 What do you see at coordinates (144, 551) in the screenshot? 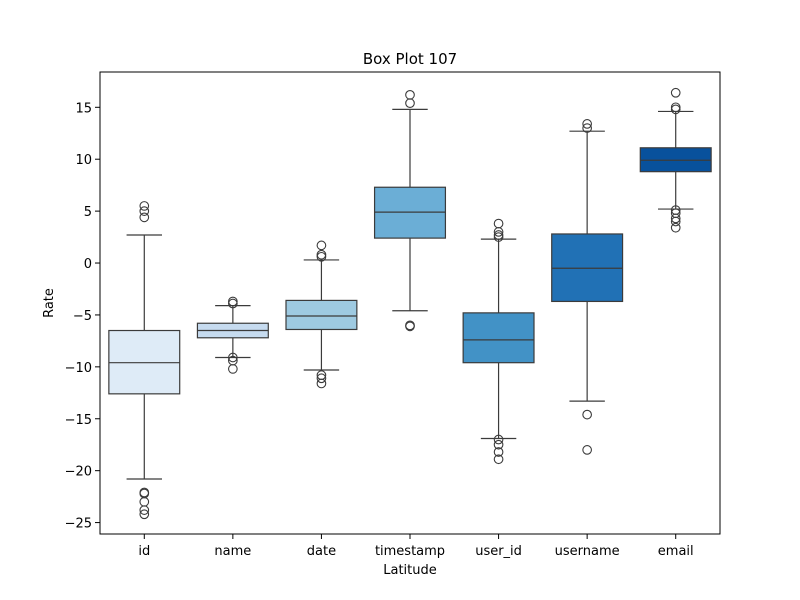
I see `x-tick-label: id` at bounding box center [144, 551].